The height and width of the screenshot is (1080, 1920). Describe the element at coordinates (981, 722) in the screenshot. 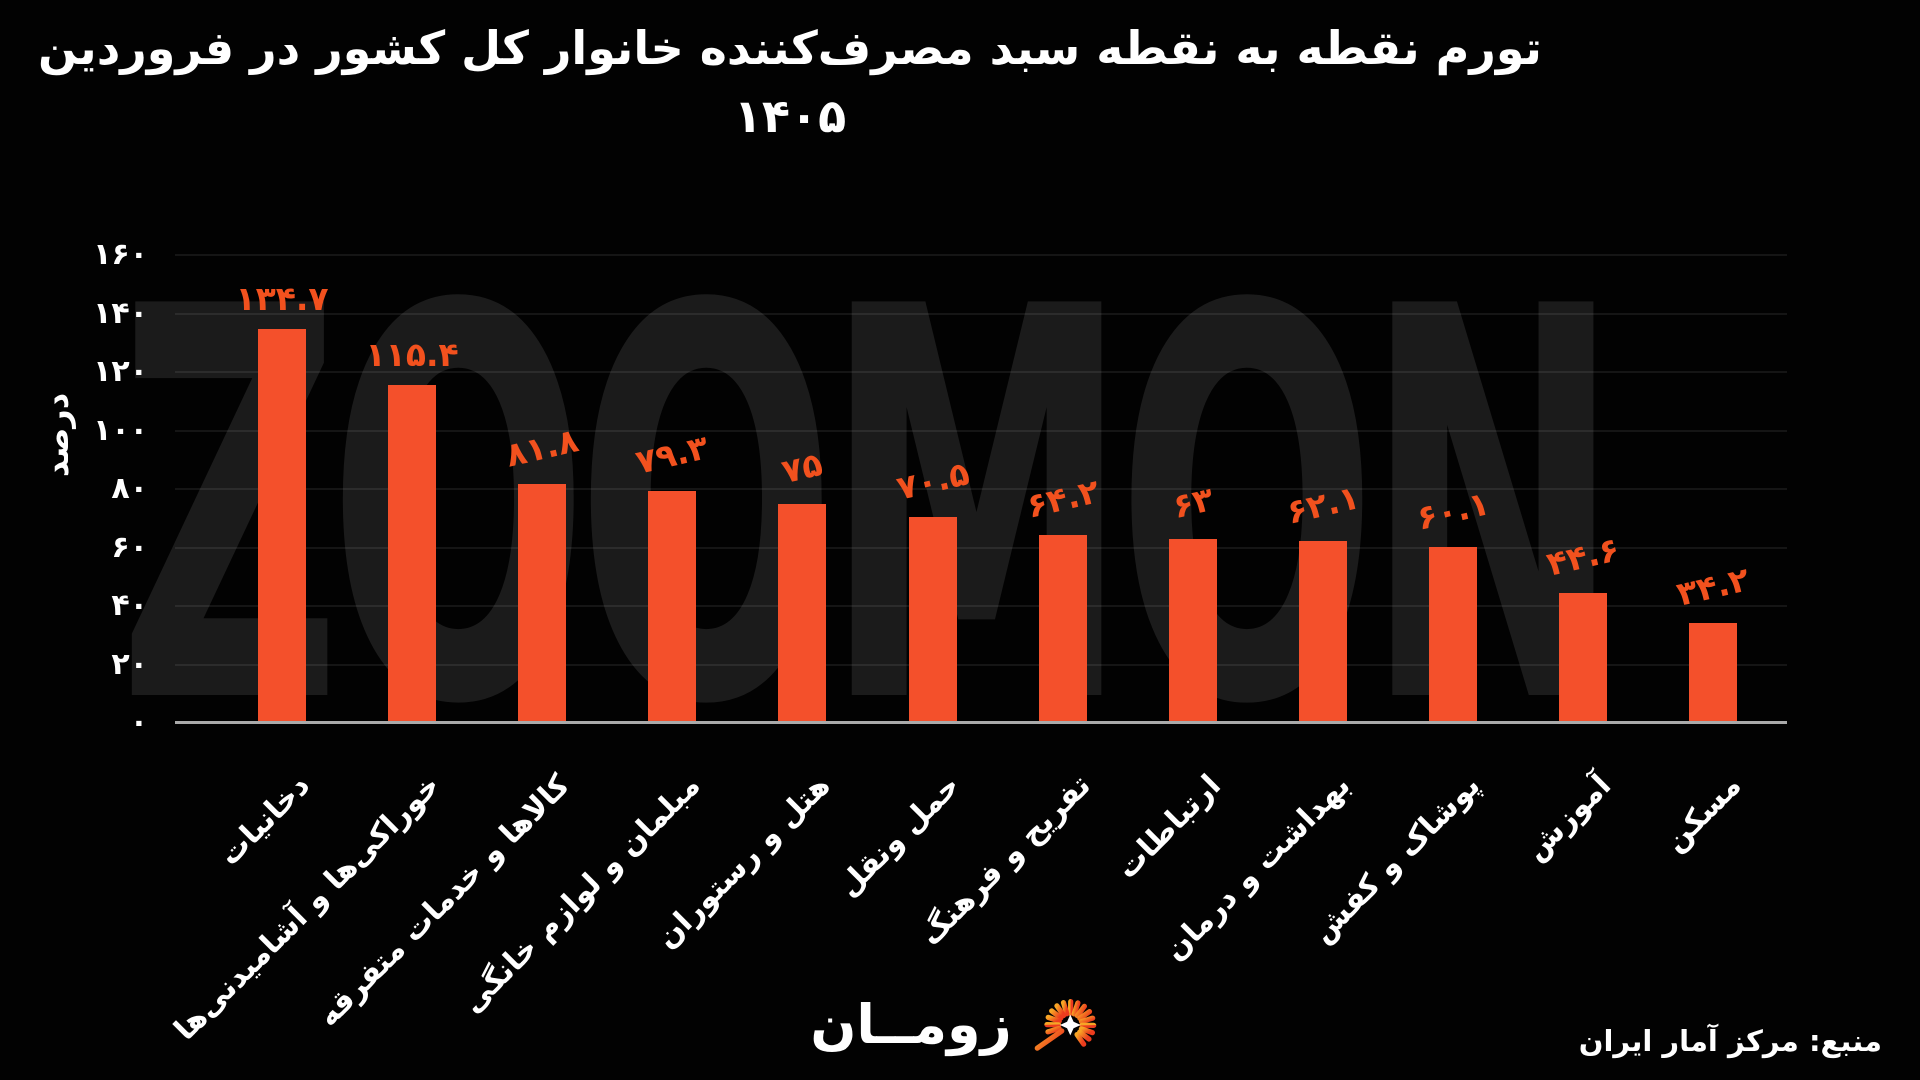

I see `x-axis-line` at that location.